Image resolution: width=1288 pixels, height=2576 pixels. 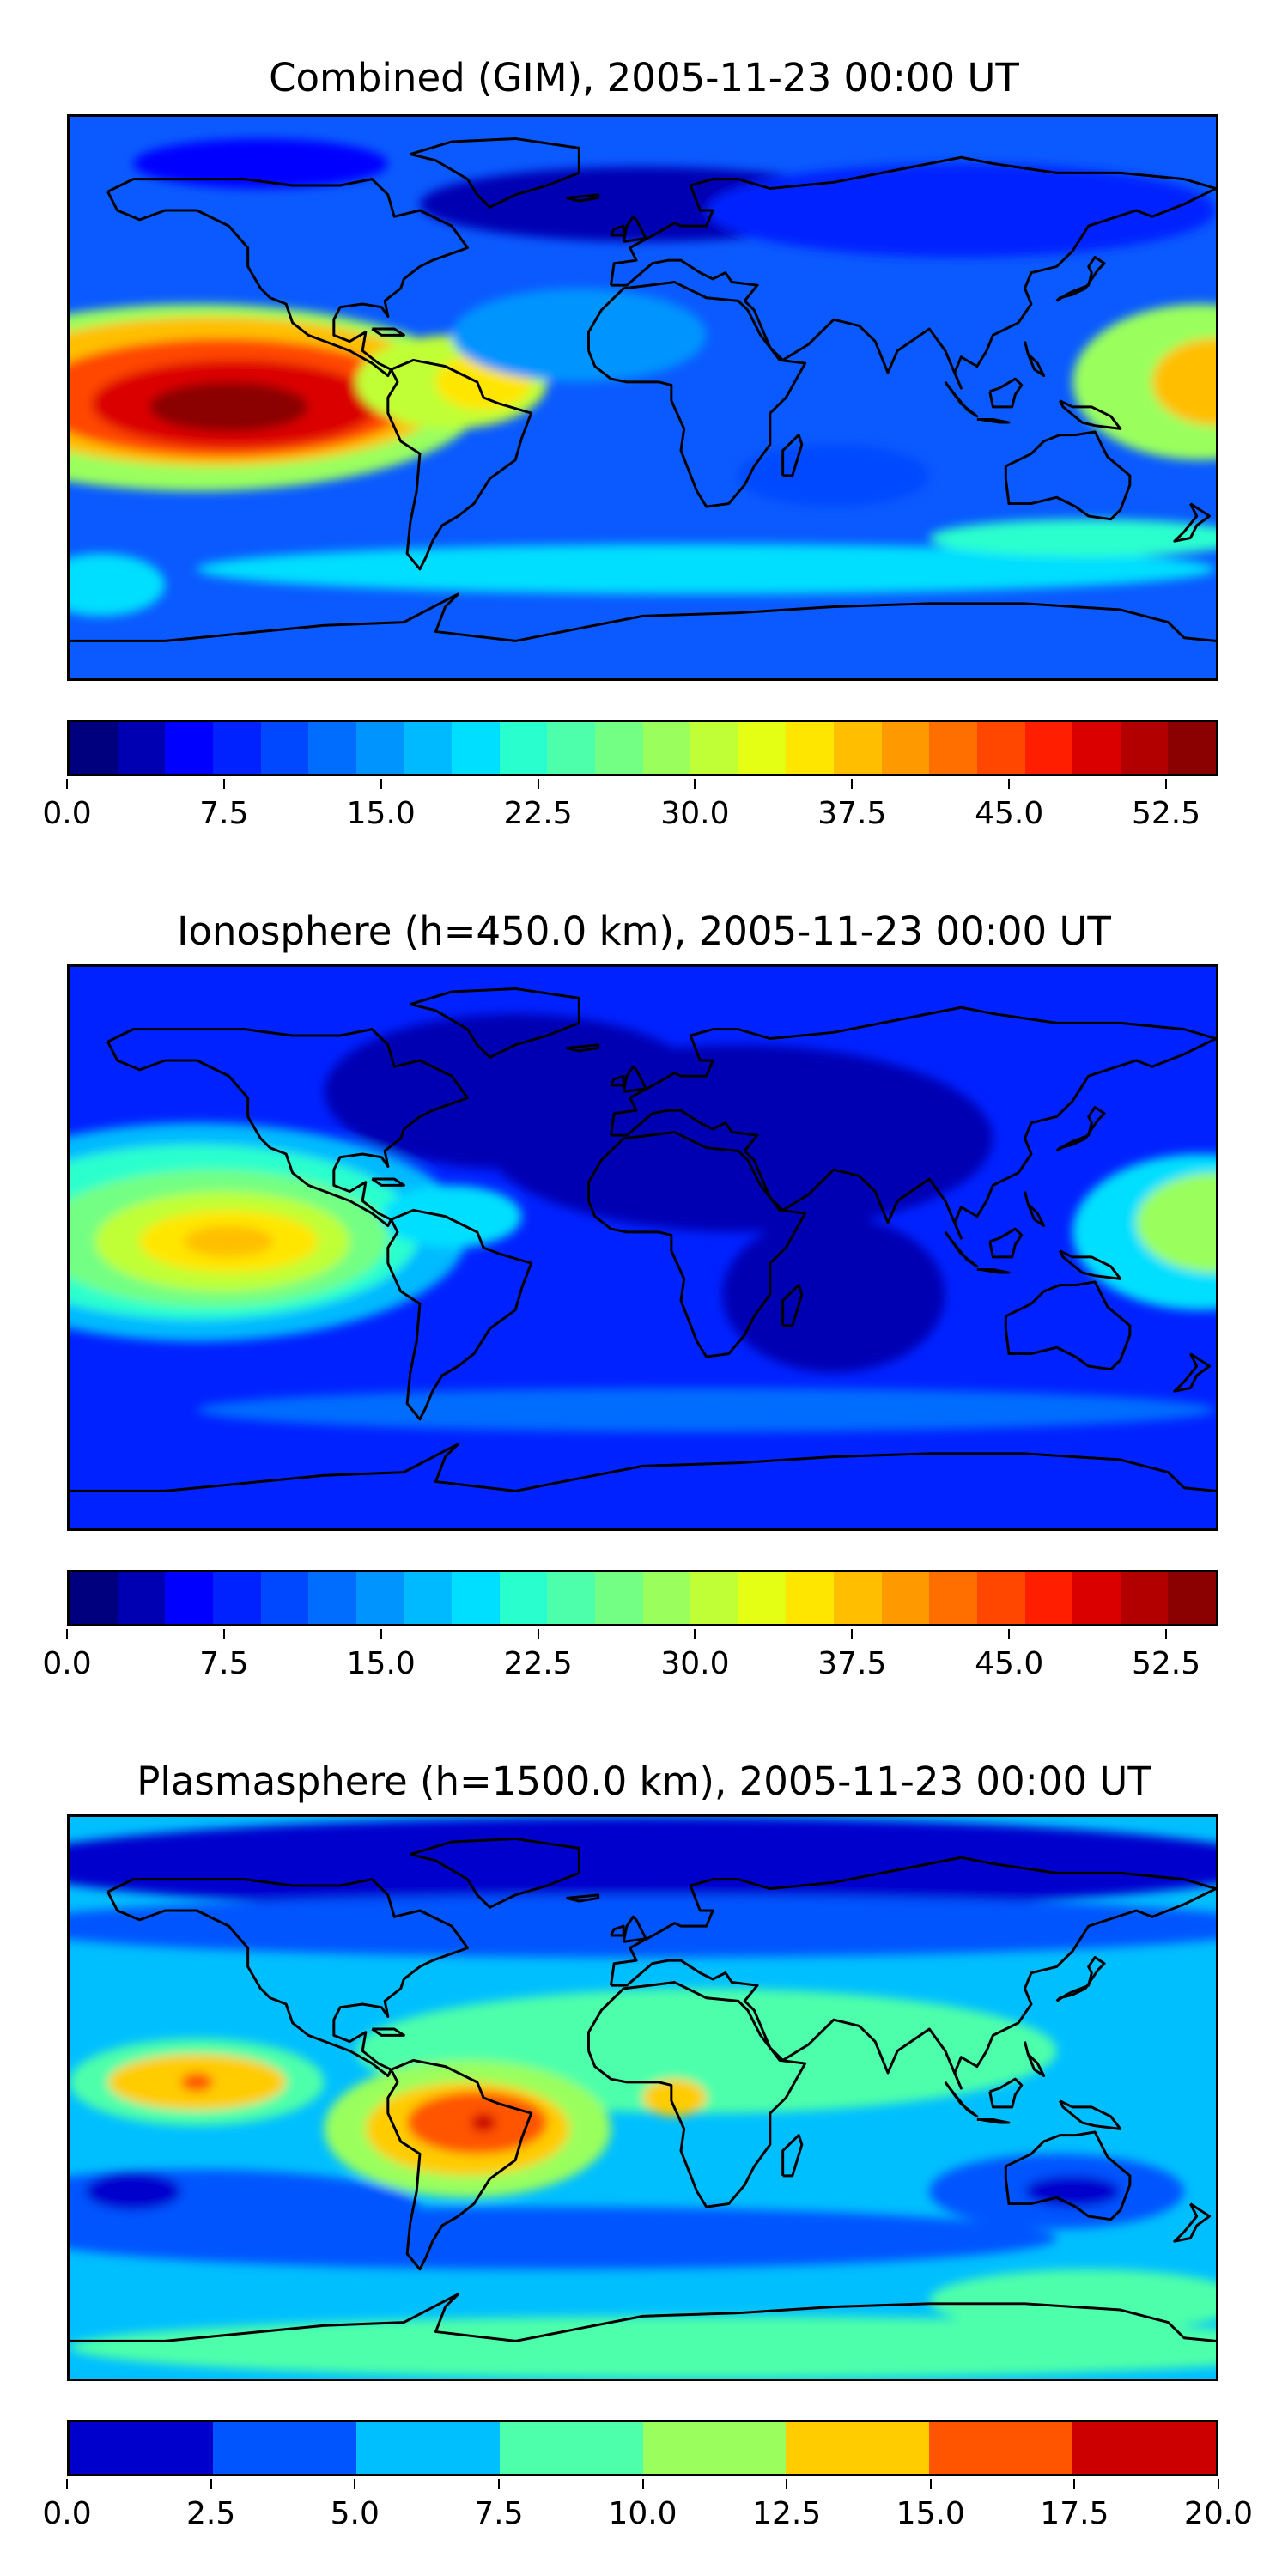 What do you see at coordinates (787, 2514) in the screenshot?
I see `colorbar-tick-label: 12.5` at bounding box center [787, 2514].